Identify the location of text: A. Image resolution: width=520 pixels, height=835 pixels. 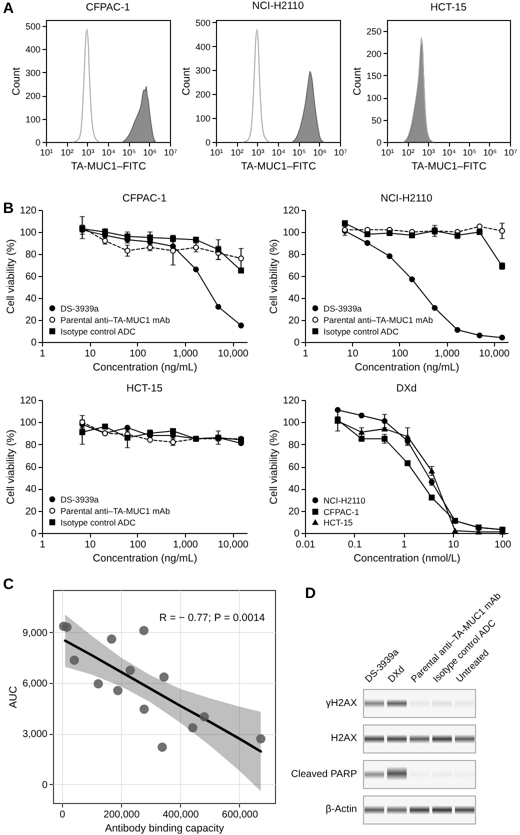
(8, 8).